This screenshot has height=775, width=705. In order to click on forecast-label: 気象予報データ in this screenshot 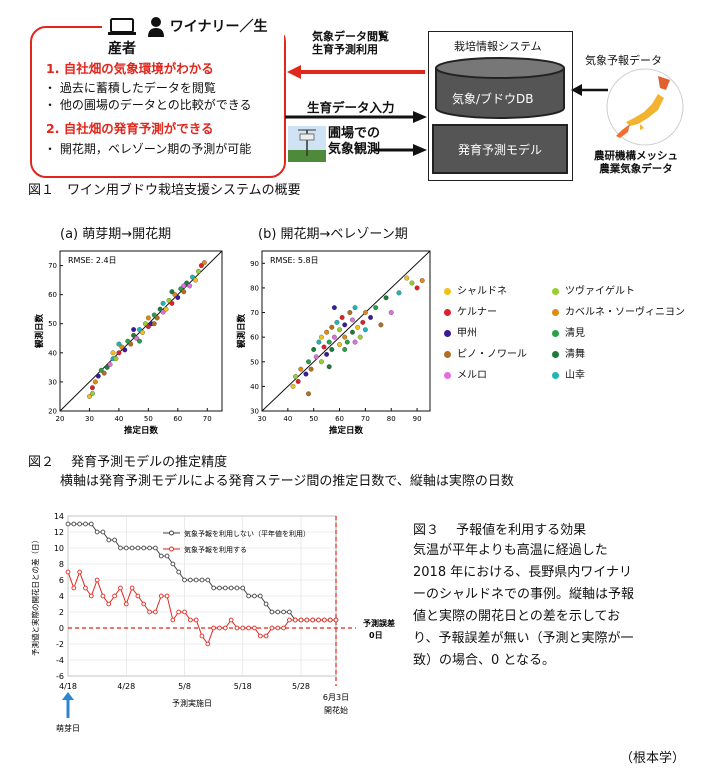, I will do `click(623, 60)`.